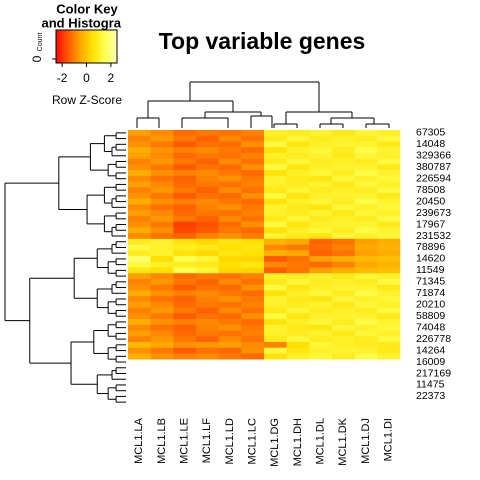  Describe the element at coordinates (111, 78) in the screenshot. I see `key-tick-label: 2` at that location.